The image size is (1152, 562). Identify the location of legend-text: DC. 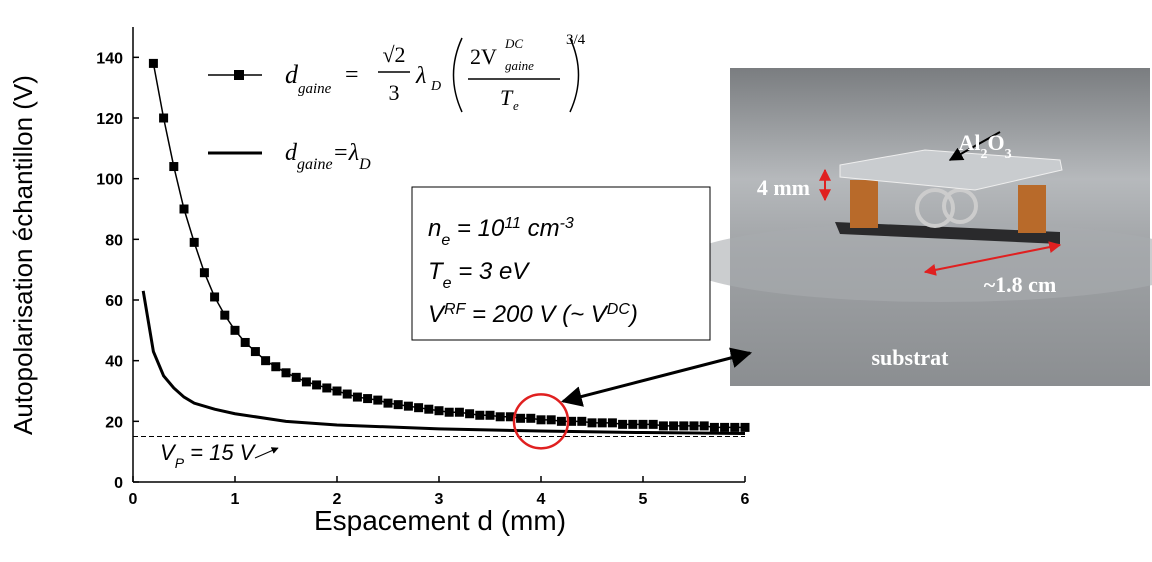
(513, 43).